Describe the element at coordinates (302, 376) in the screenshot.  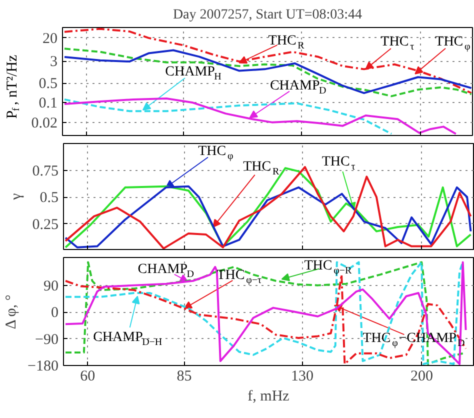
I see `x-tick-label: 130` at that location.